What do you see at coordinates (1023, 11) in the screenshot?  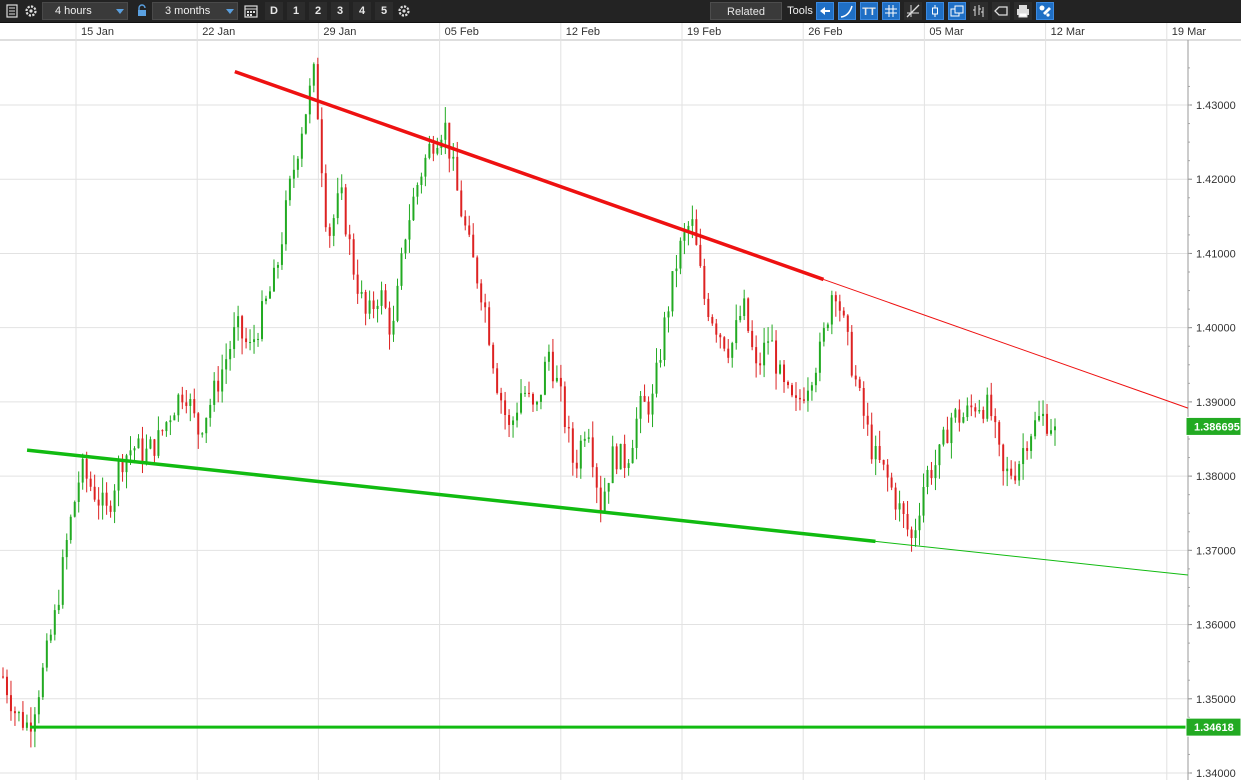 I see `print-icon` at bounding box center [1023, 11].